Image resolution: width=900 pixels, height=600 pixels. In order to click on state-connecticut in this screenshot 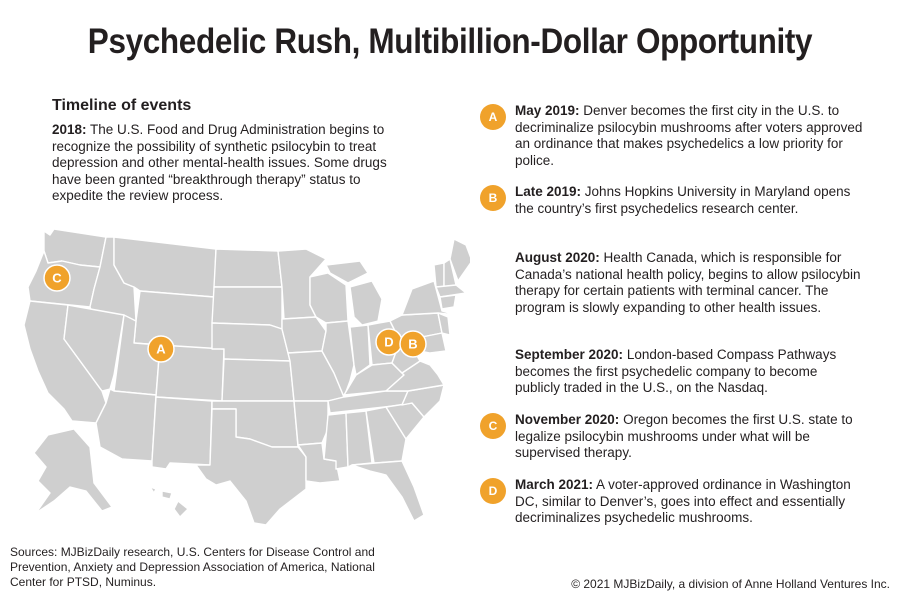, I will do `click(448, 302)`.